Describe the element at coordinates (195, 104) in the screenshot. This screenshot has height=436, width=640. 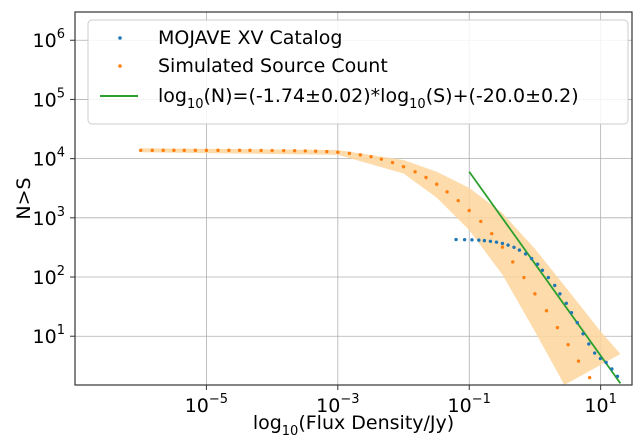
I see `legend-fit-part-1: 10` at that location.